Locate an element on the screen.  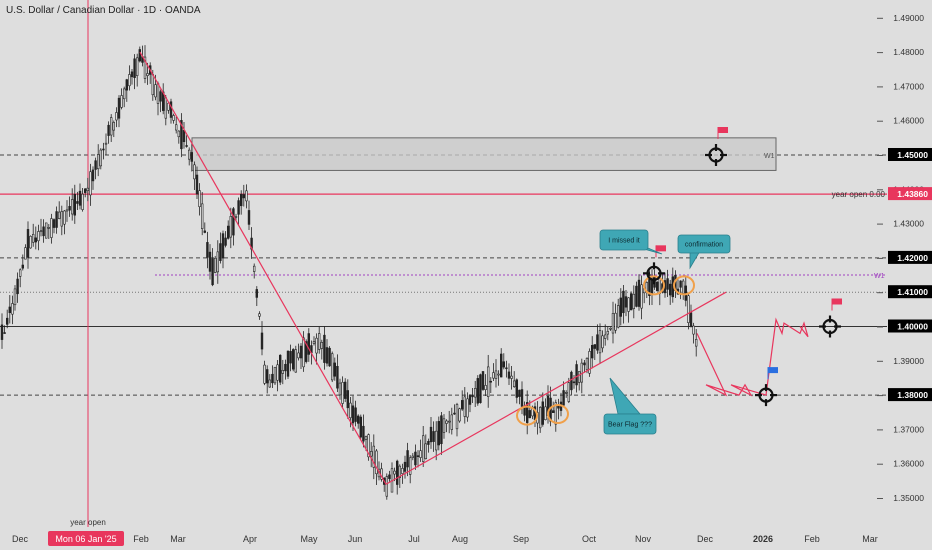
callout-confirmation: confirmation is located at coordinates (704, 252).